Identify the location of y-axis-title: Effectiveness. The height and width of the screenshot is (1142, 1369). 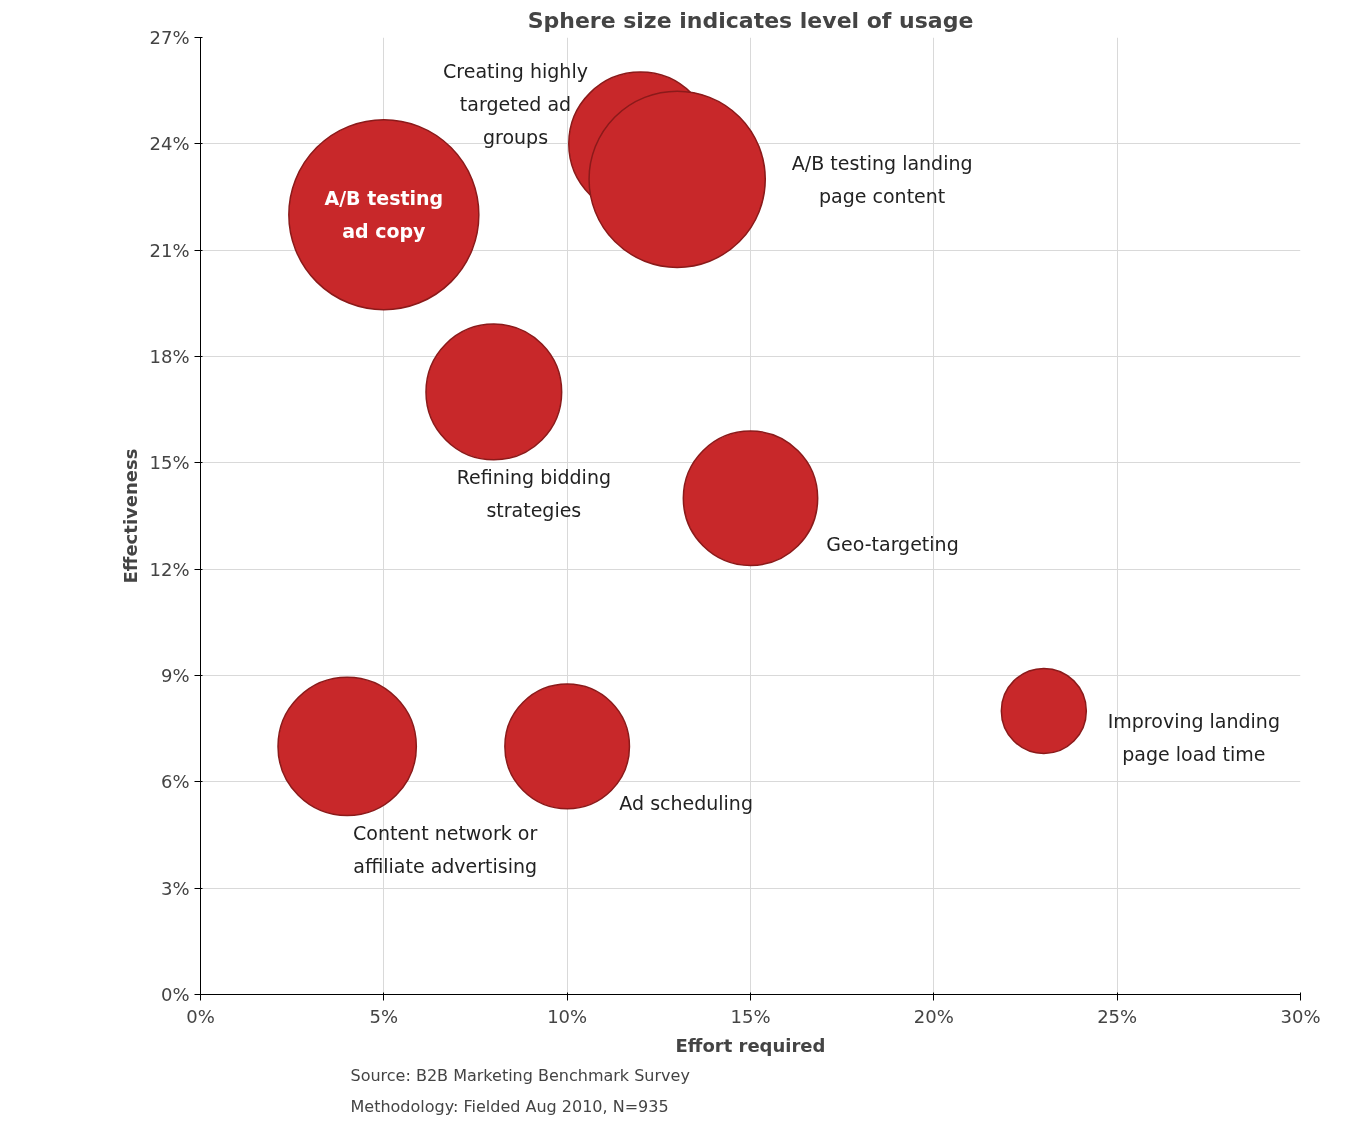
(131, 516).